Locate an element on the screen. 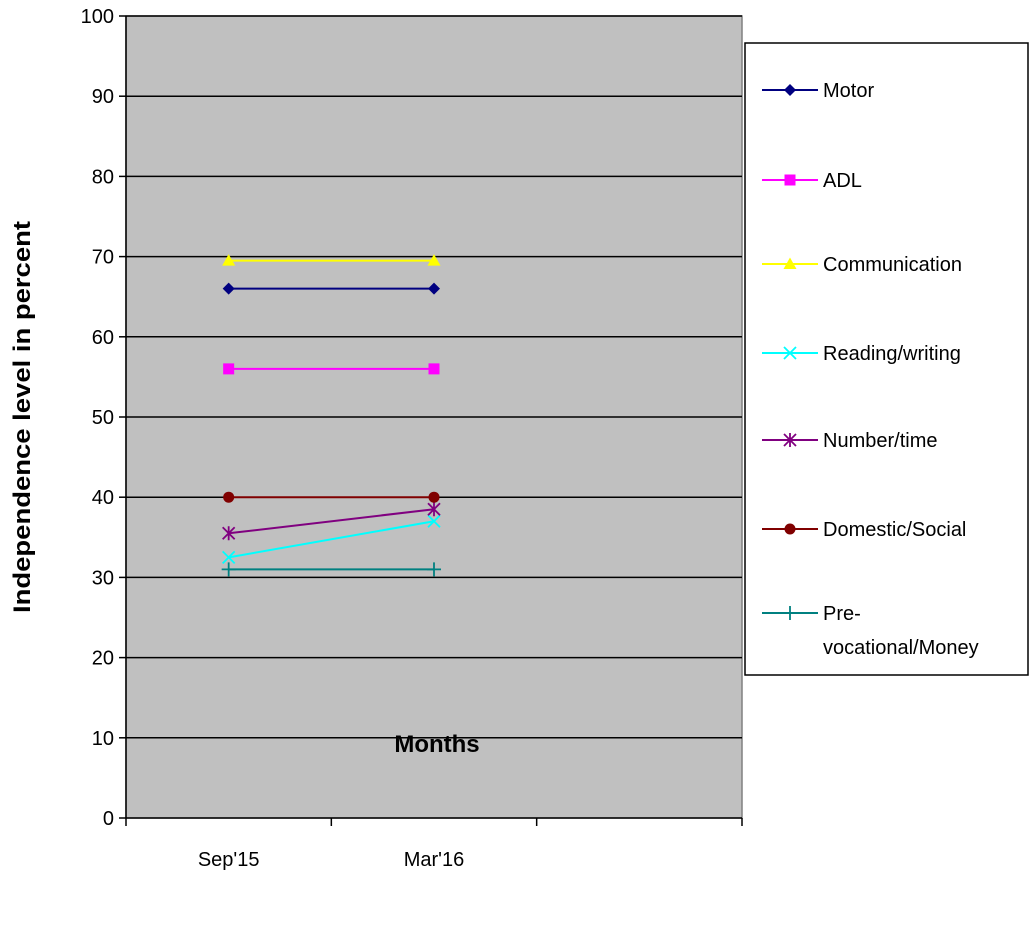 Image resolution: width=1031 pixels, height=925 pixels. y-tick-label: 100 is located at coordinates (97, 17).